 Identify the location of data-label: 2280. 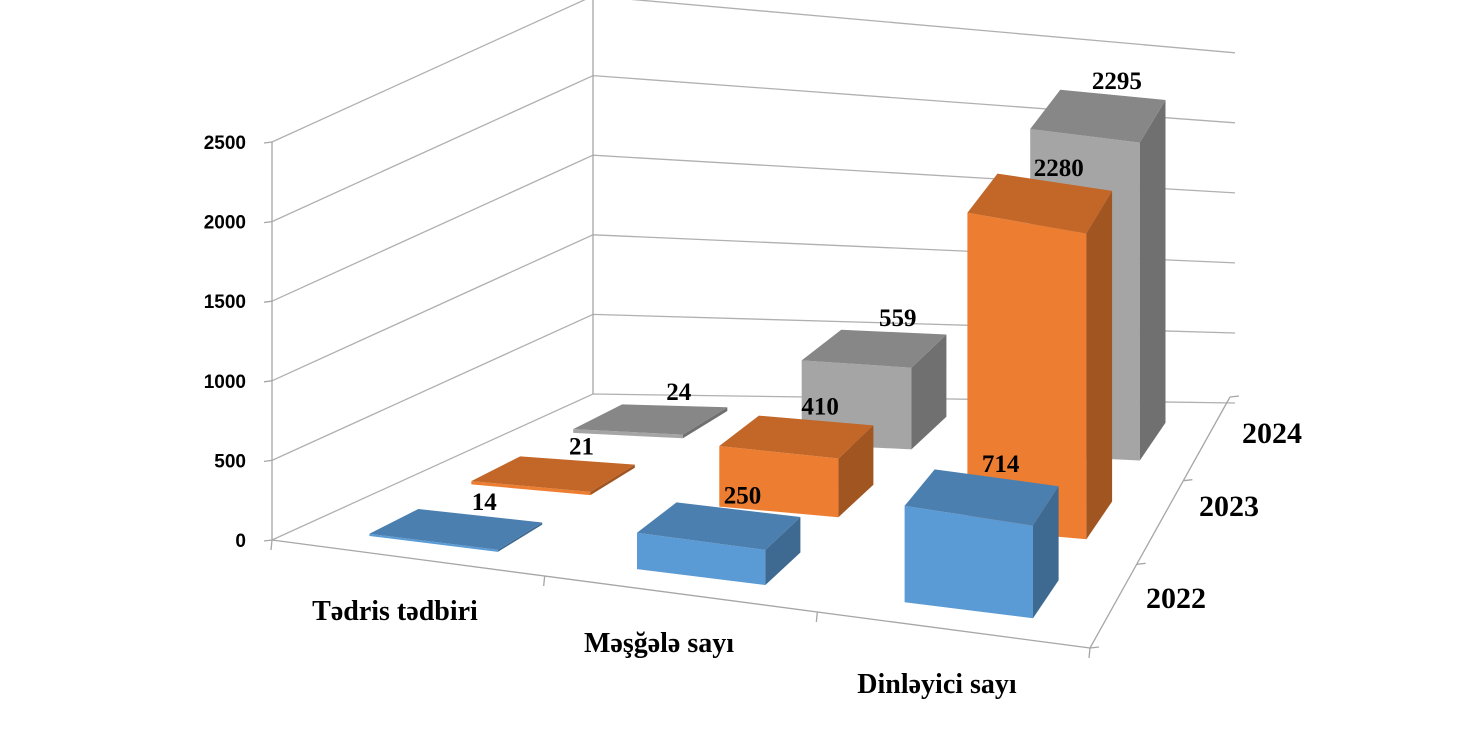
(1059, 168).